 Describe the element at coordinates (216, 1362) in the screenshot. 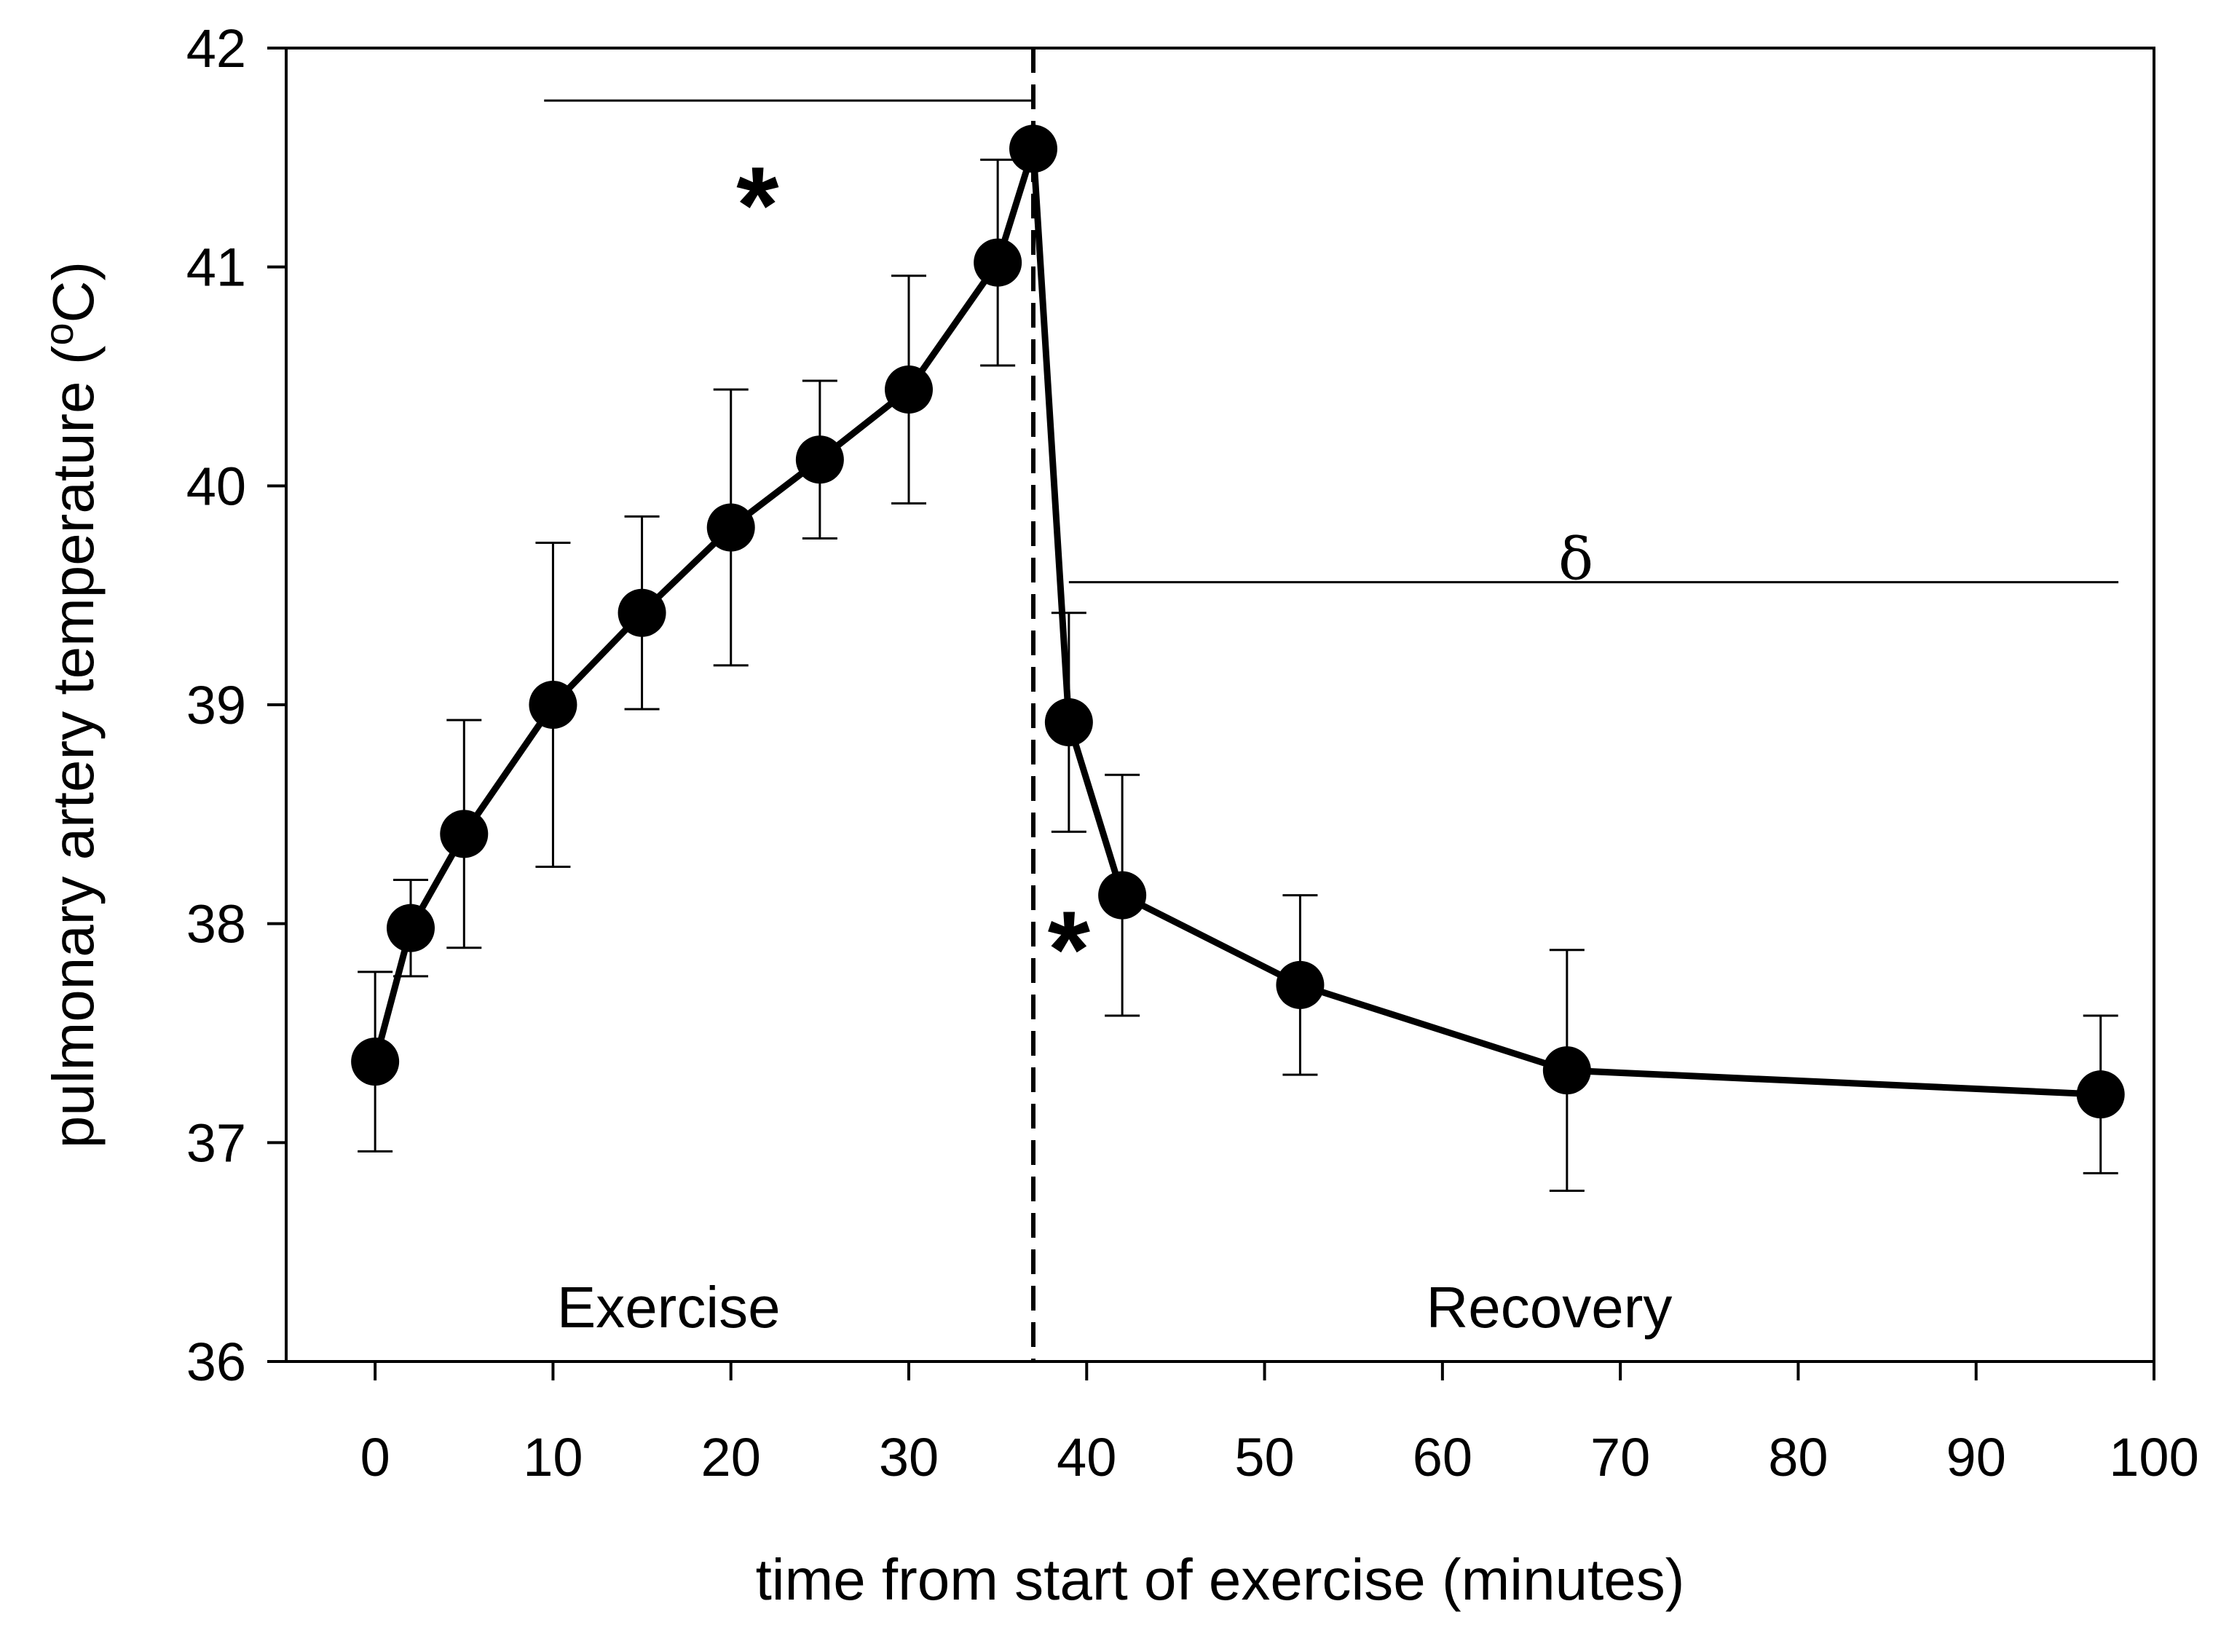

I see `y-tick-label: 36` at that location.